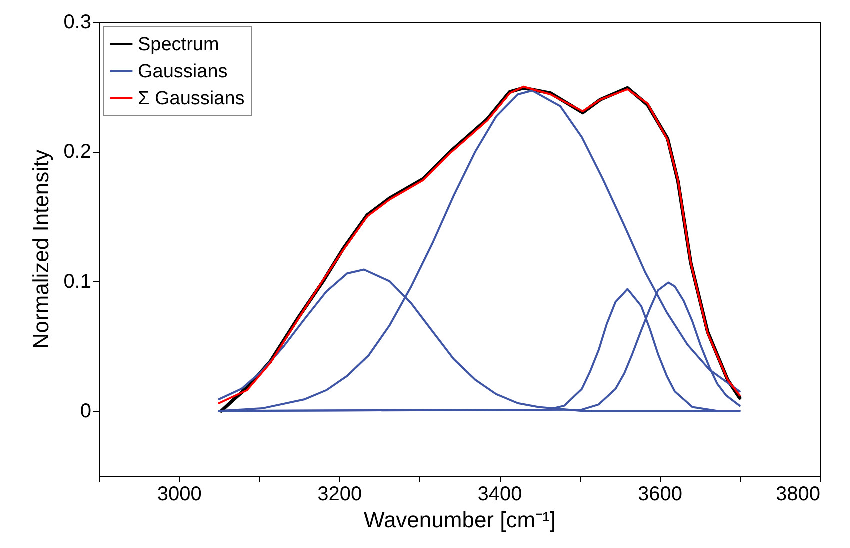  I want to click on y-tick-label: 0.1, so click(78, 281).